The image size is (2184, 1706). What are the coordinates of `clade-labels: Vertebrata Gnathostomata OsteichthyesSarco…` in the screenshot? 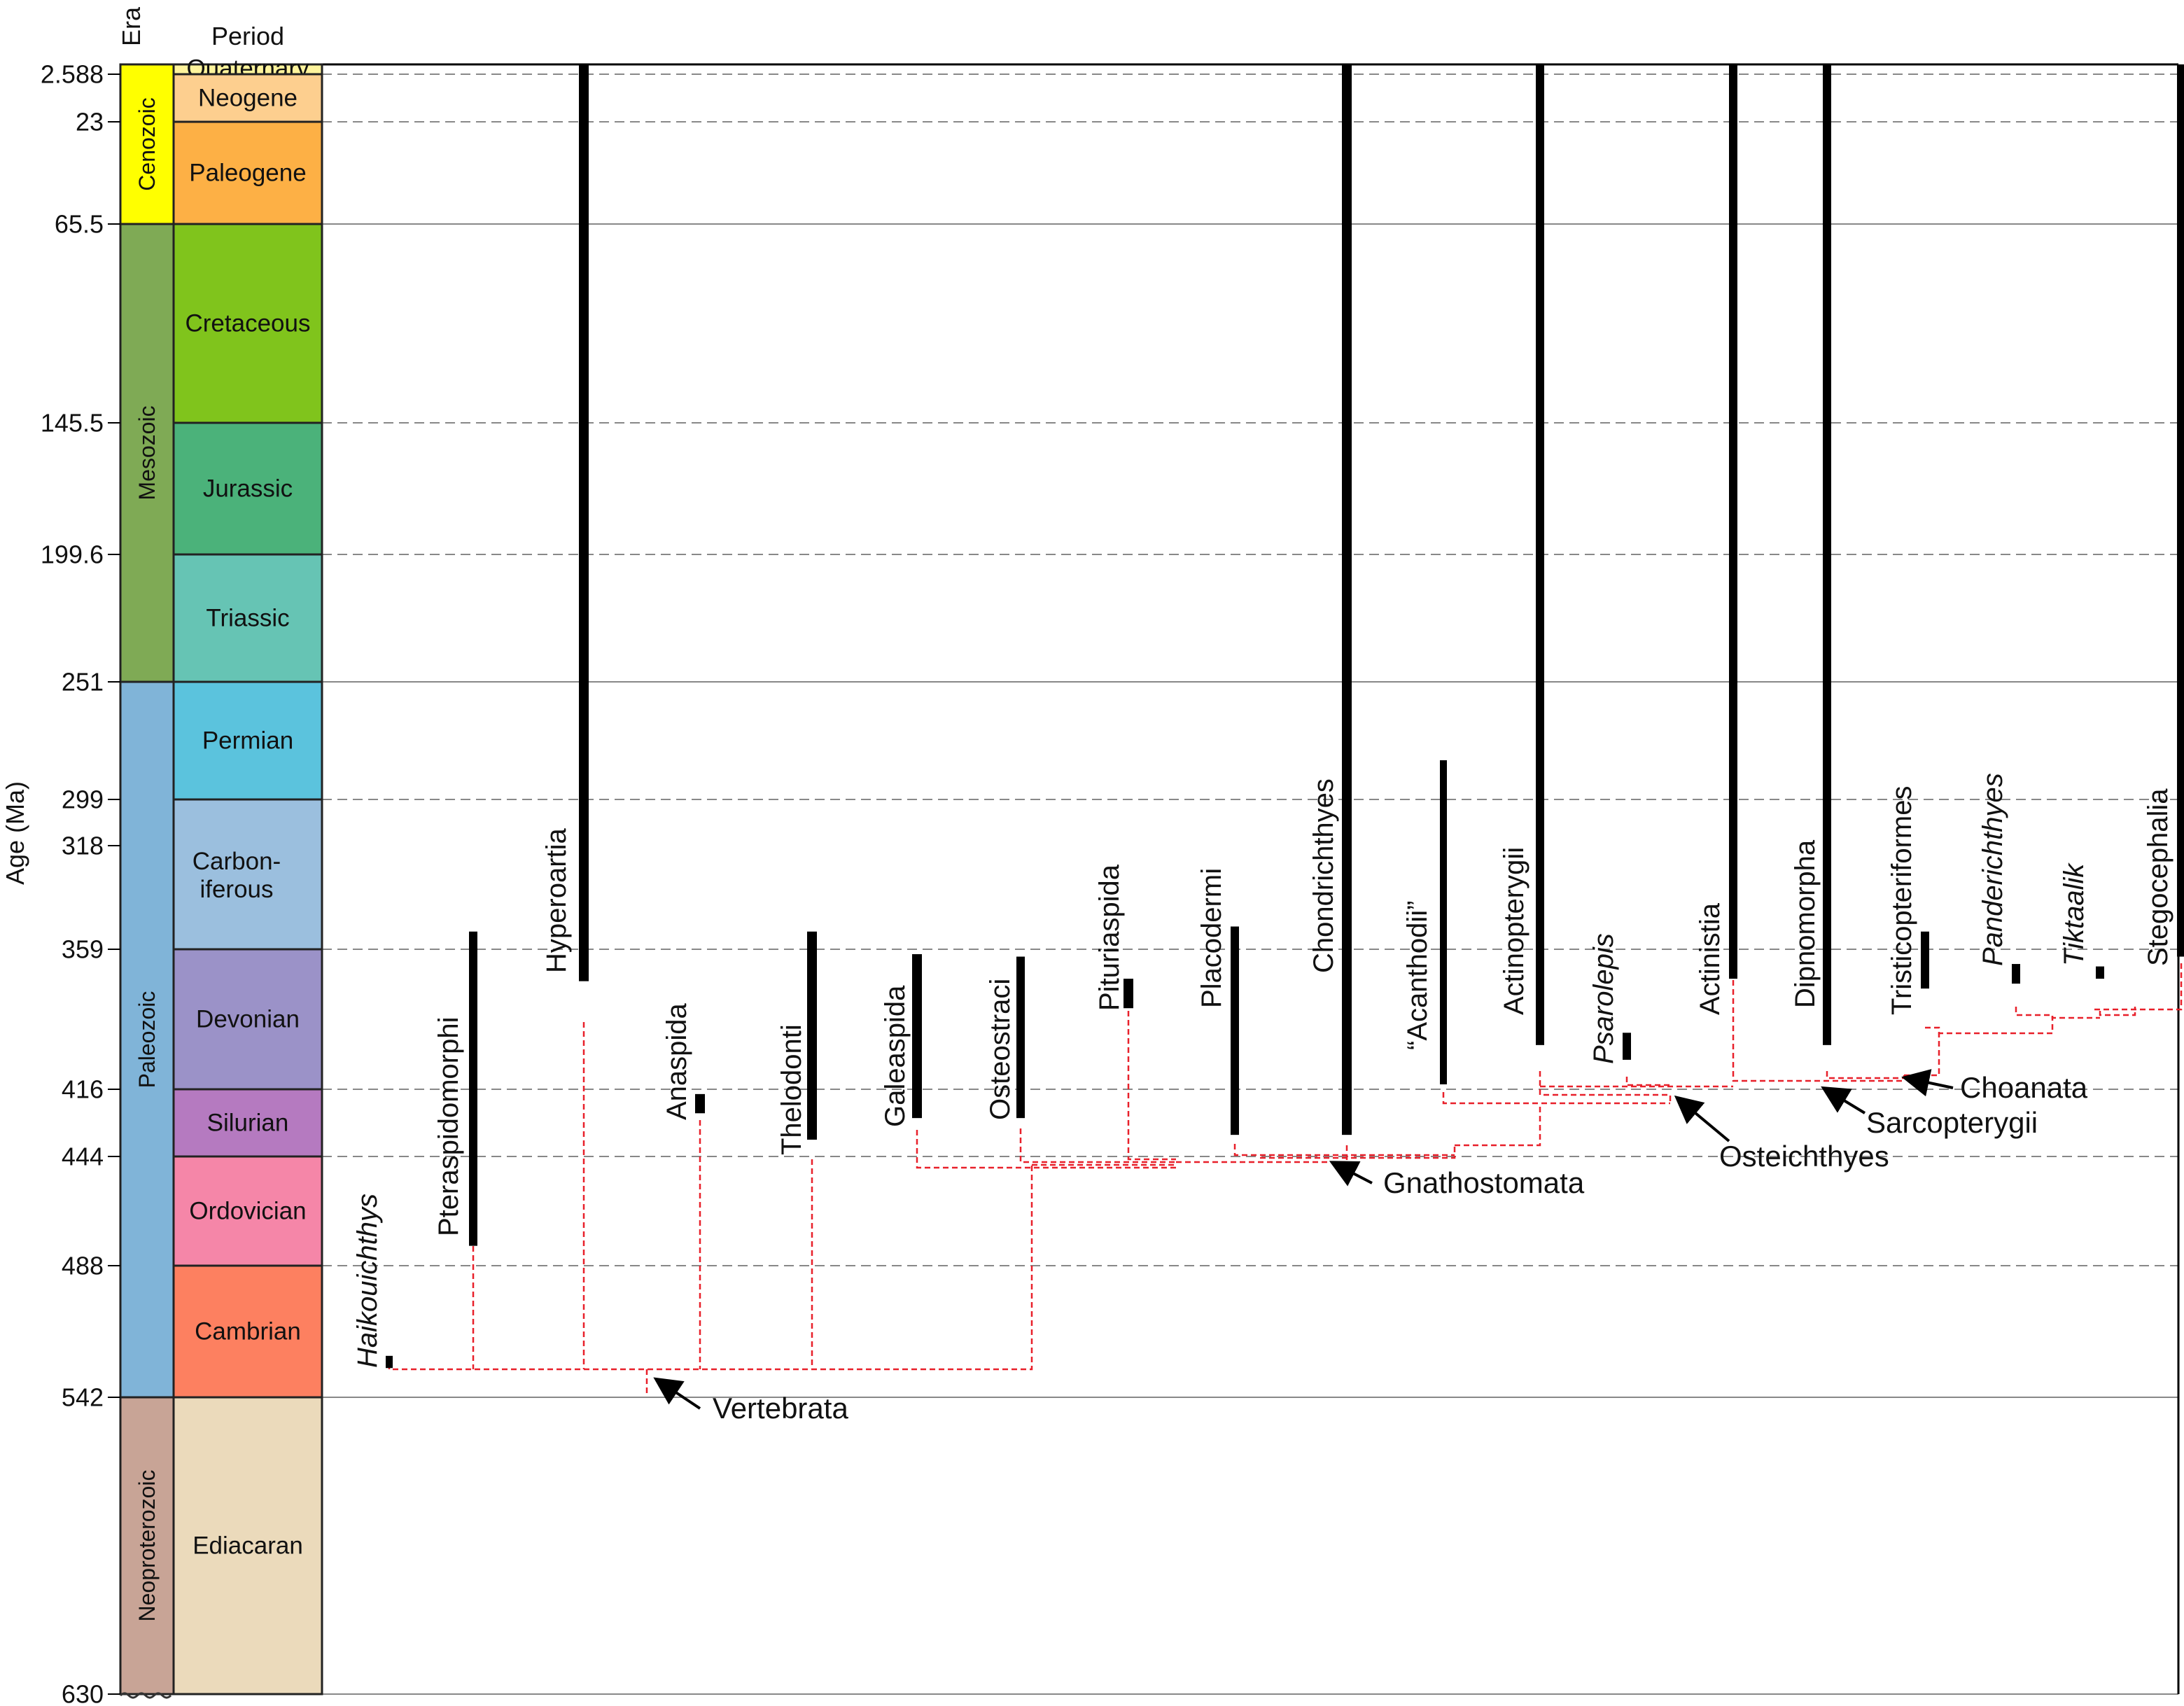 It's located at (1370, 1247).